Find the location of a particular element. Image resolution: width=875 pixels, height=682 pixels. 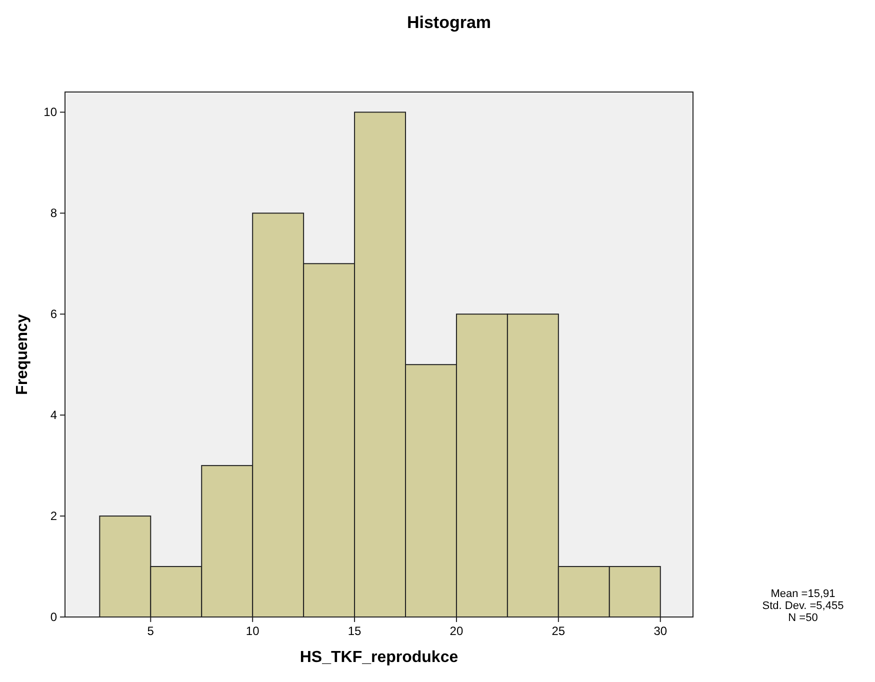

chart-title: Histogram is located at coordinates (449, 22).